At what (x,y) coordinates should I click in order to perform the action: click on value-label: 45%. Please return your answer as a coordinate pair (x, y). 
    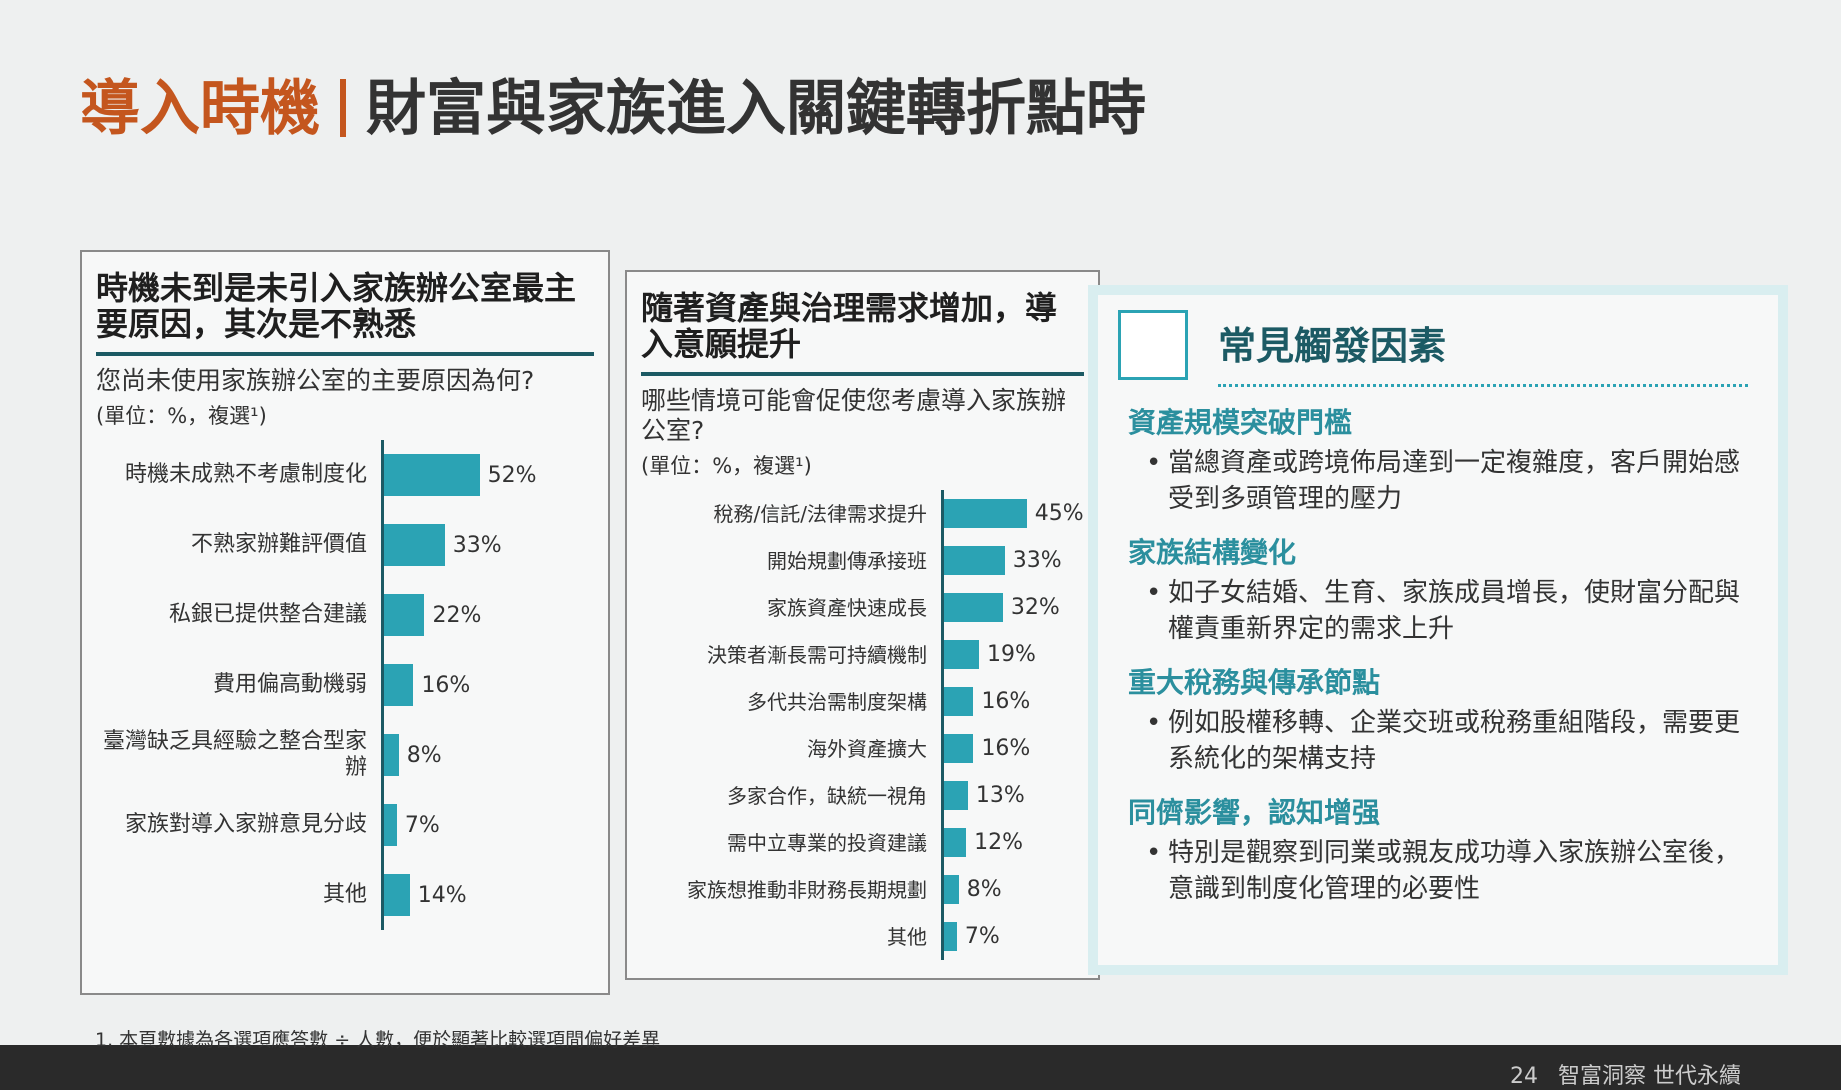
    Looking at the image, I should click on (1059, 513).